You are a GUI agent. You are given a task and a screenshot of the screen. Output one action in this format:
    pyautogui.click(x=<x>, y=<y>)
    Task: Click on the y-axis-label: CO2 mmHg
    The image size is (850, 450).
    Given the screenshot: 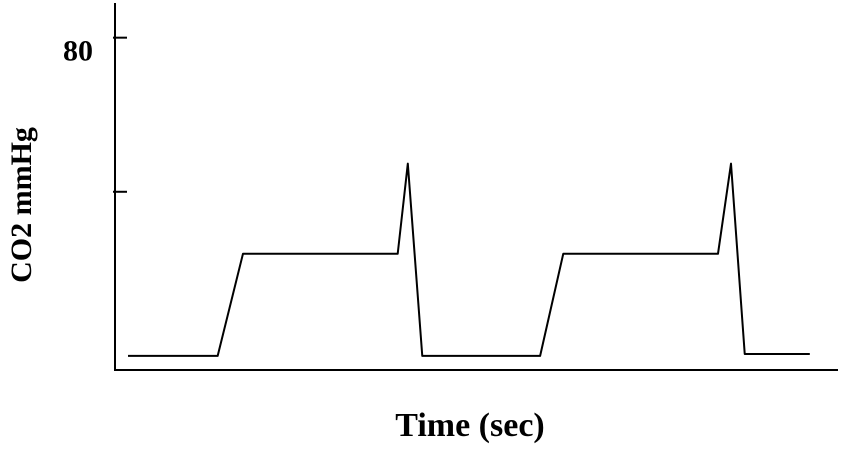 What is the action you would take?
    pyautogui.click(x=21, y=205)
    